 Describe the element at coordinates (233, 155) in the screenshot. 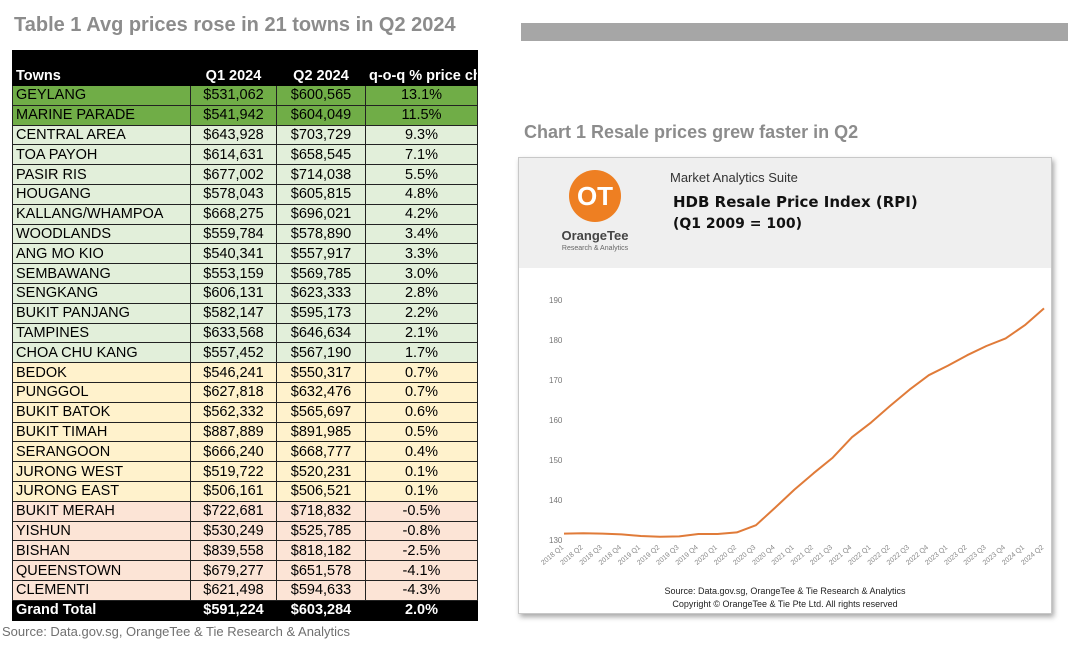

I see `cell-q1: $614,631` at that location.